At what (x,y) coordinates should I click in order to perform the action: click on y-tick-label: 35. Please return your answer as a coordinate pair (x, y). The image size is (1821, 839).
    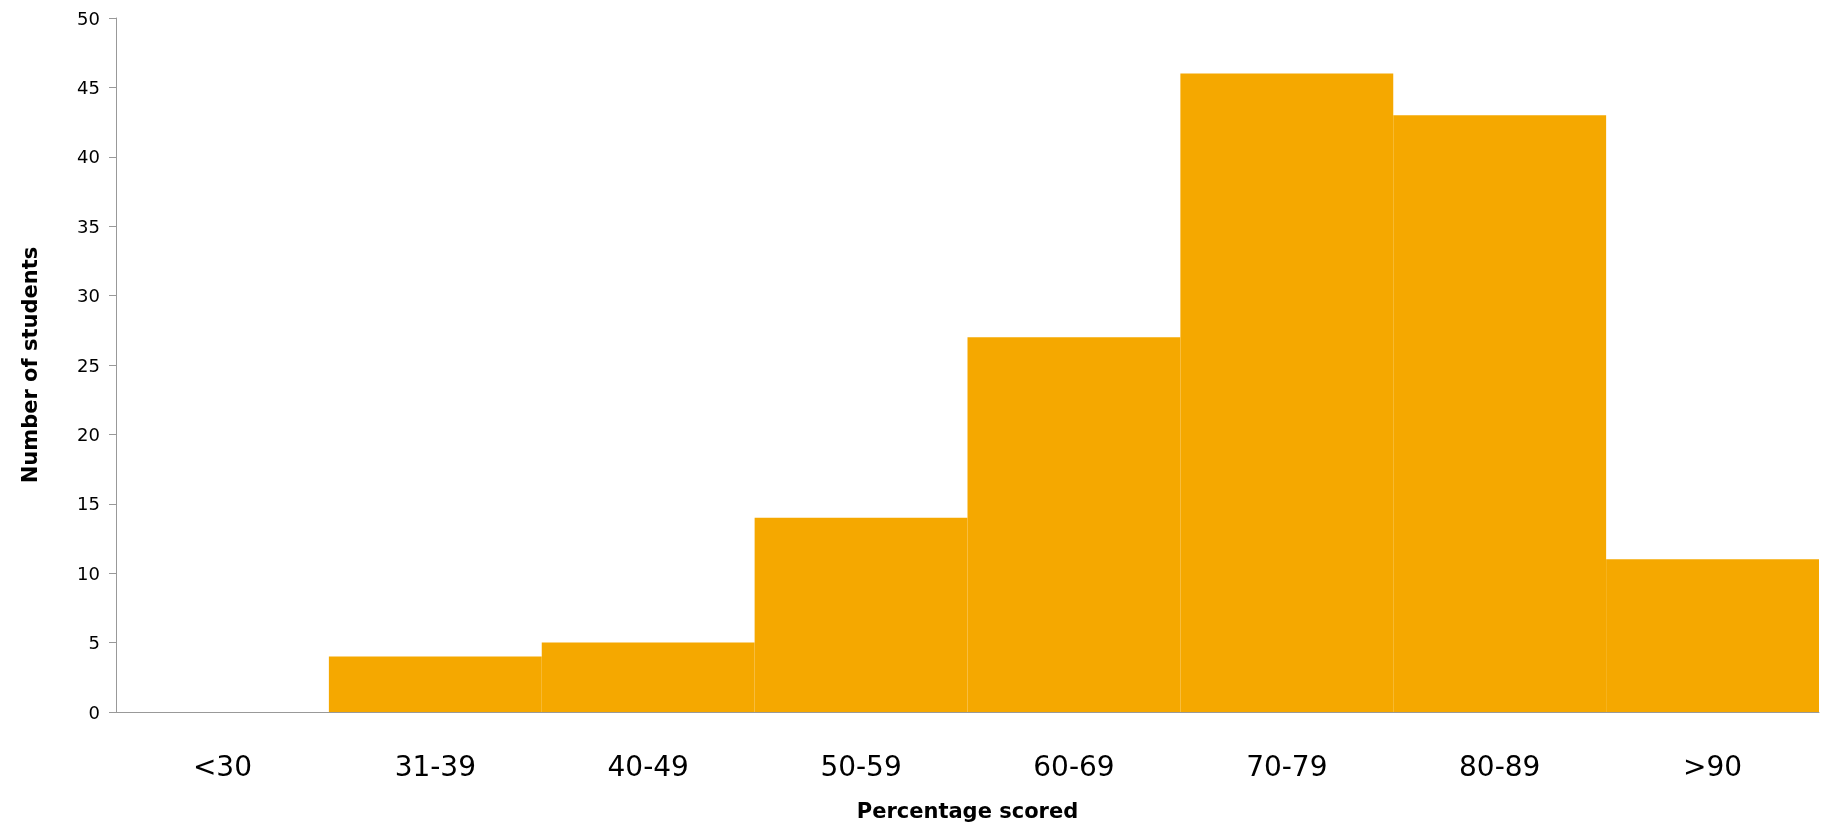
    Looking at the image, I should click on (88, 226).